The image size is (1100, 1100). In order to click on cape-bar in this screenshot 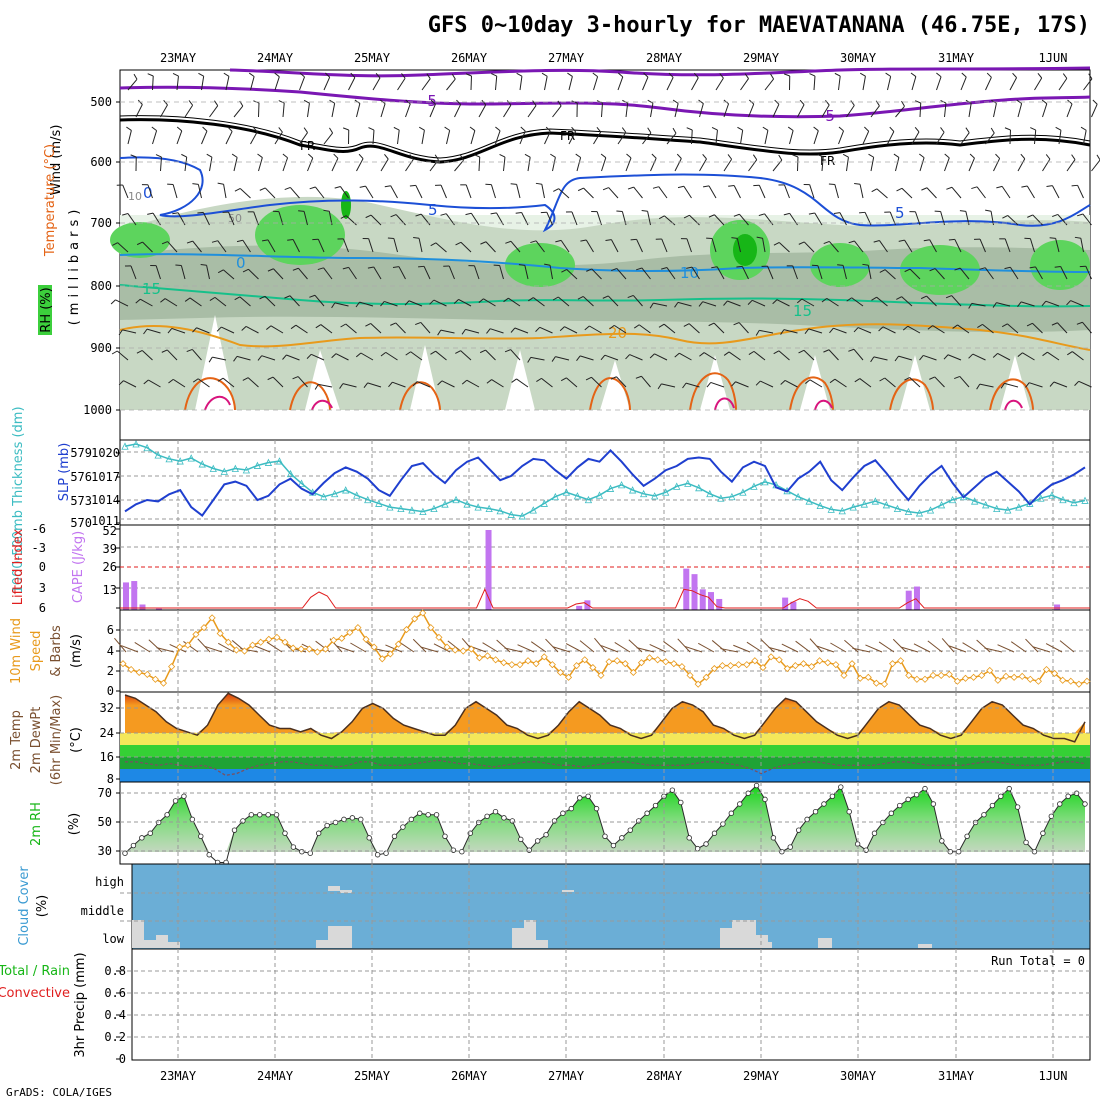, I will do `click(710, 601)`.